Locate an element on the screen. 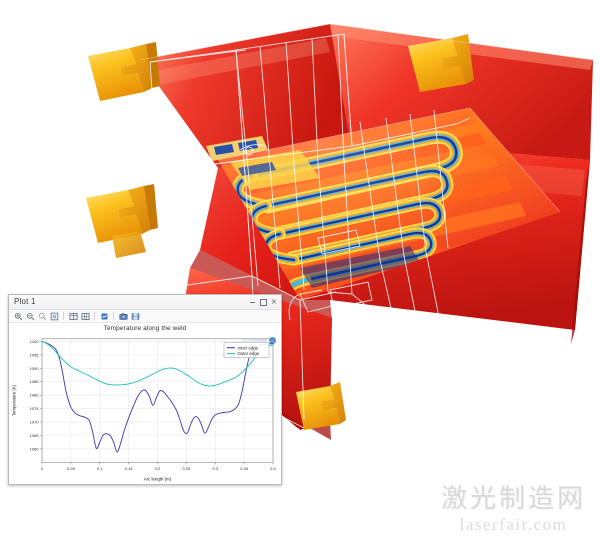 Image resolution: width=600 pixels, height=545 pixels. probe-marker is located at coordinates (263, 163).